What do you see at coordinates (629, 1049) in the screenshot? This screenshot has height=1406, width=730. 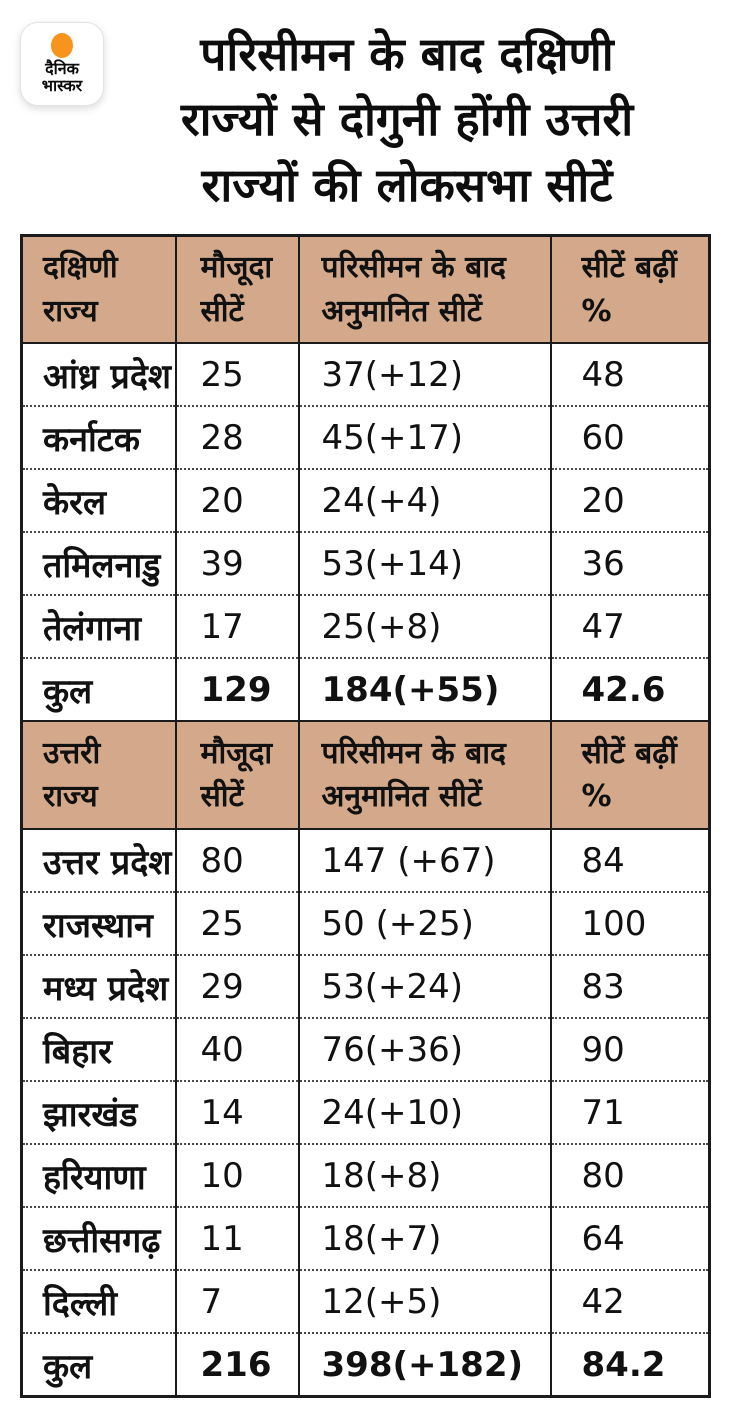 I see `pct-cell: 90` at bounding box center [629, 1049].